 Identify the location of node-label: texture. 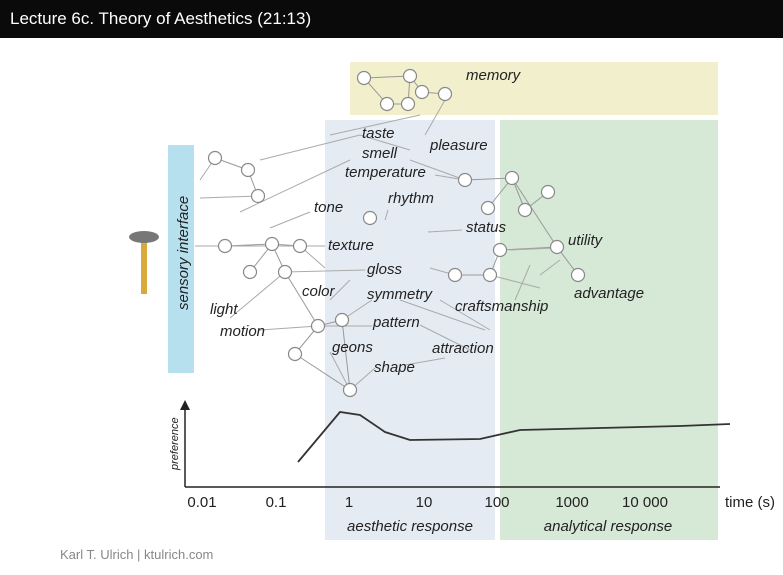
(351, 245).